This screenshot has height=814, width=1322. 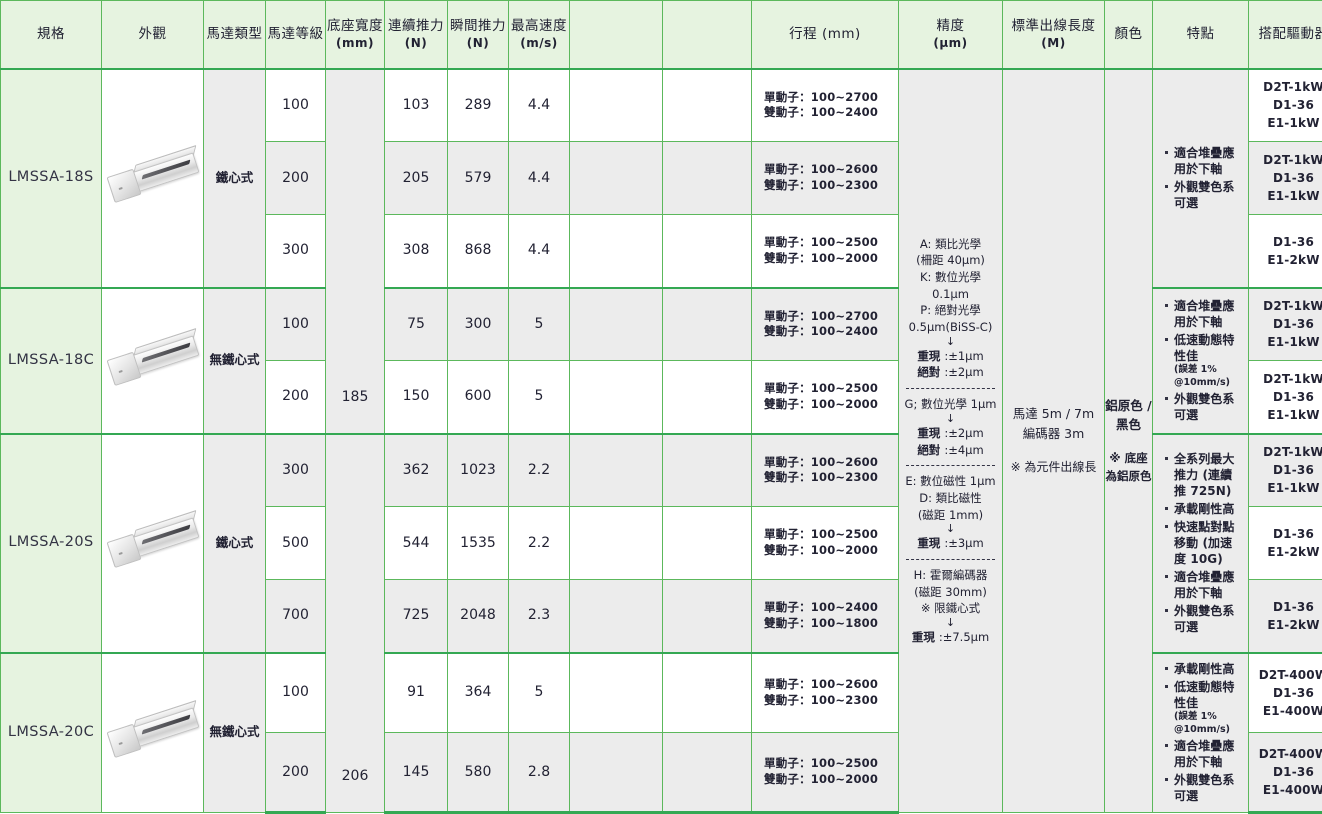 I want to click on peak-force-cell: 364, so click(x=478, y=693).